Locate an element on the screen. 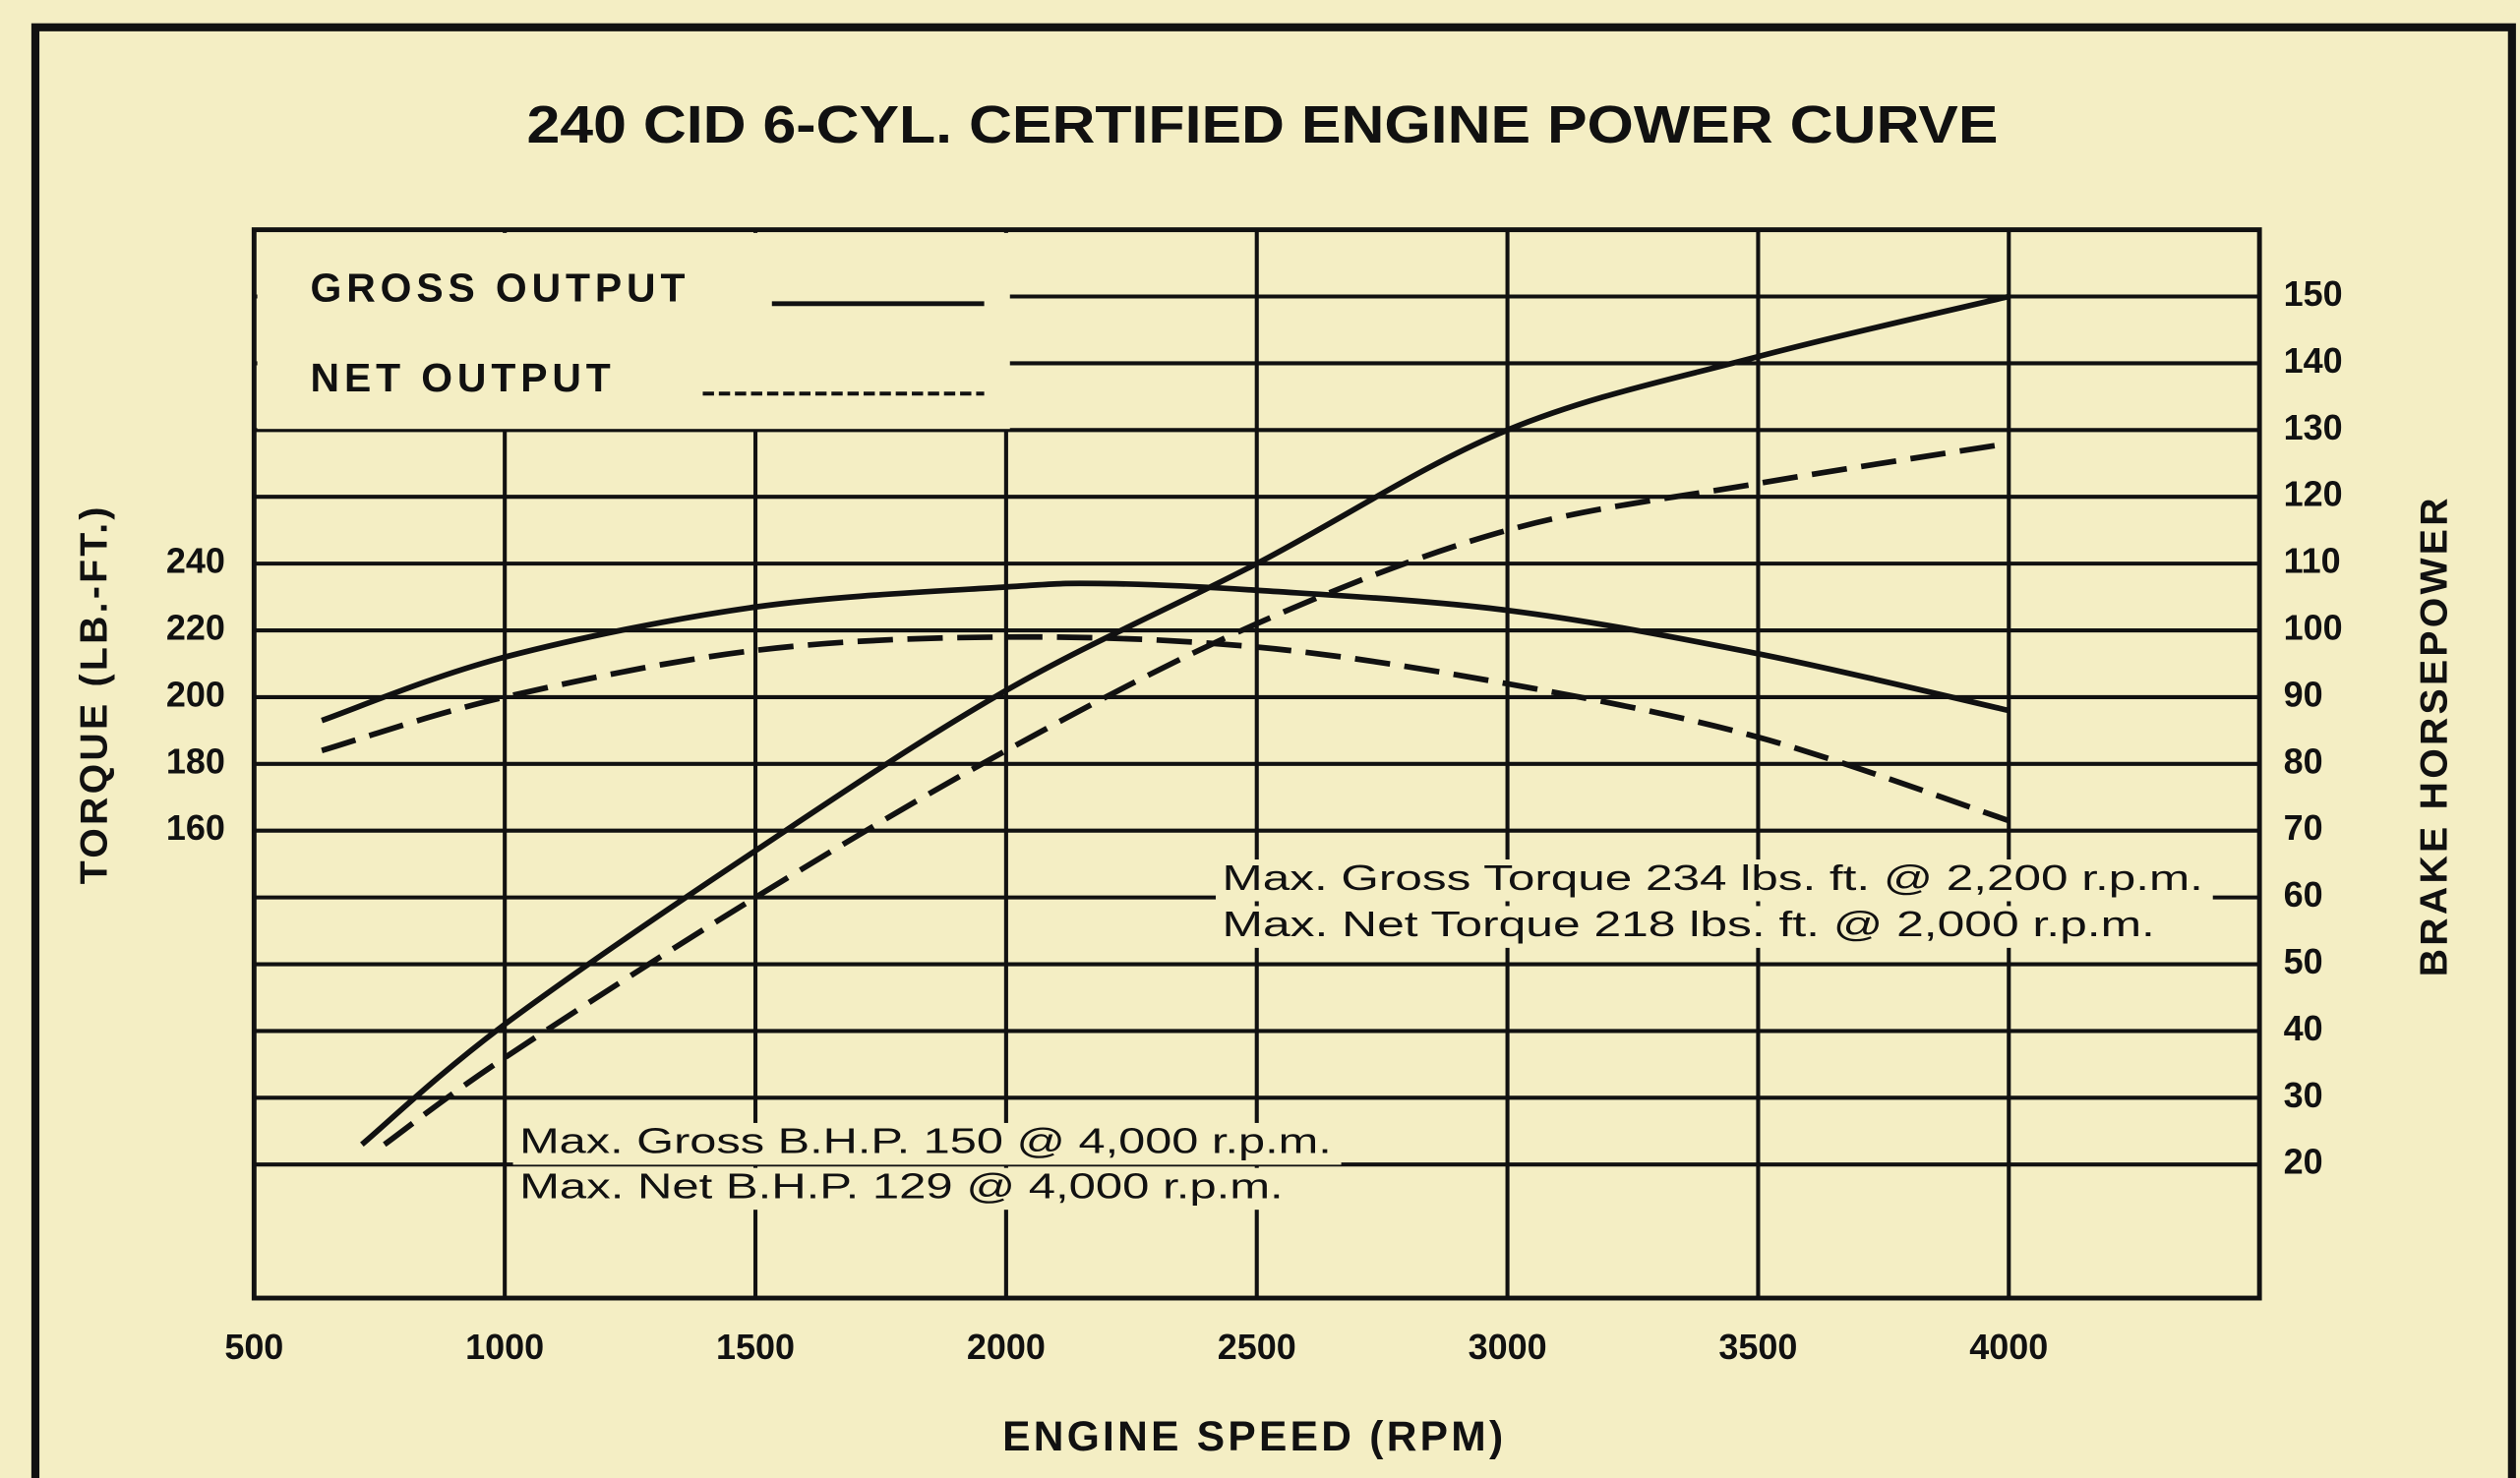 The image size is (2520, 1478). y2-tick-label: 20 is located at coordinates (2303, 1162).